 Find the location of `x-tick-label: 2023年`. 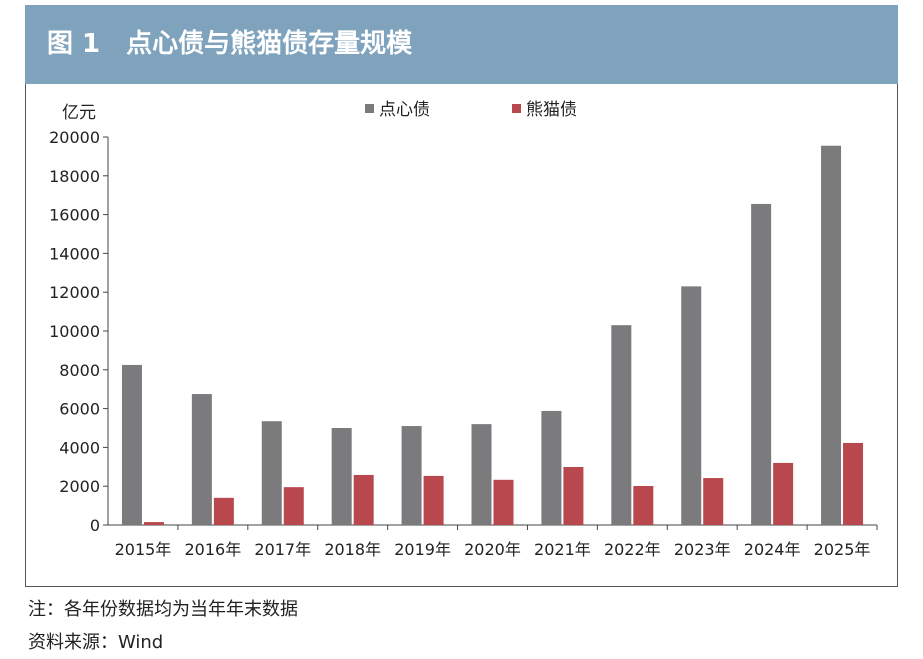

x-tick-label: 2023年 is located at coordinates (702, 549).